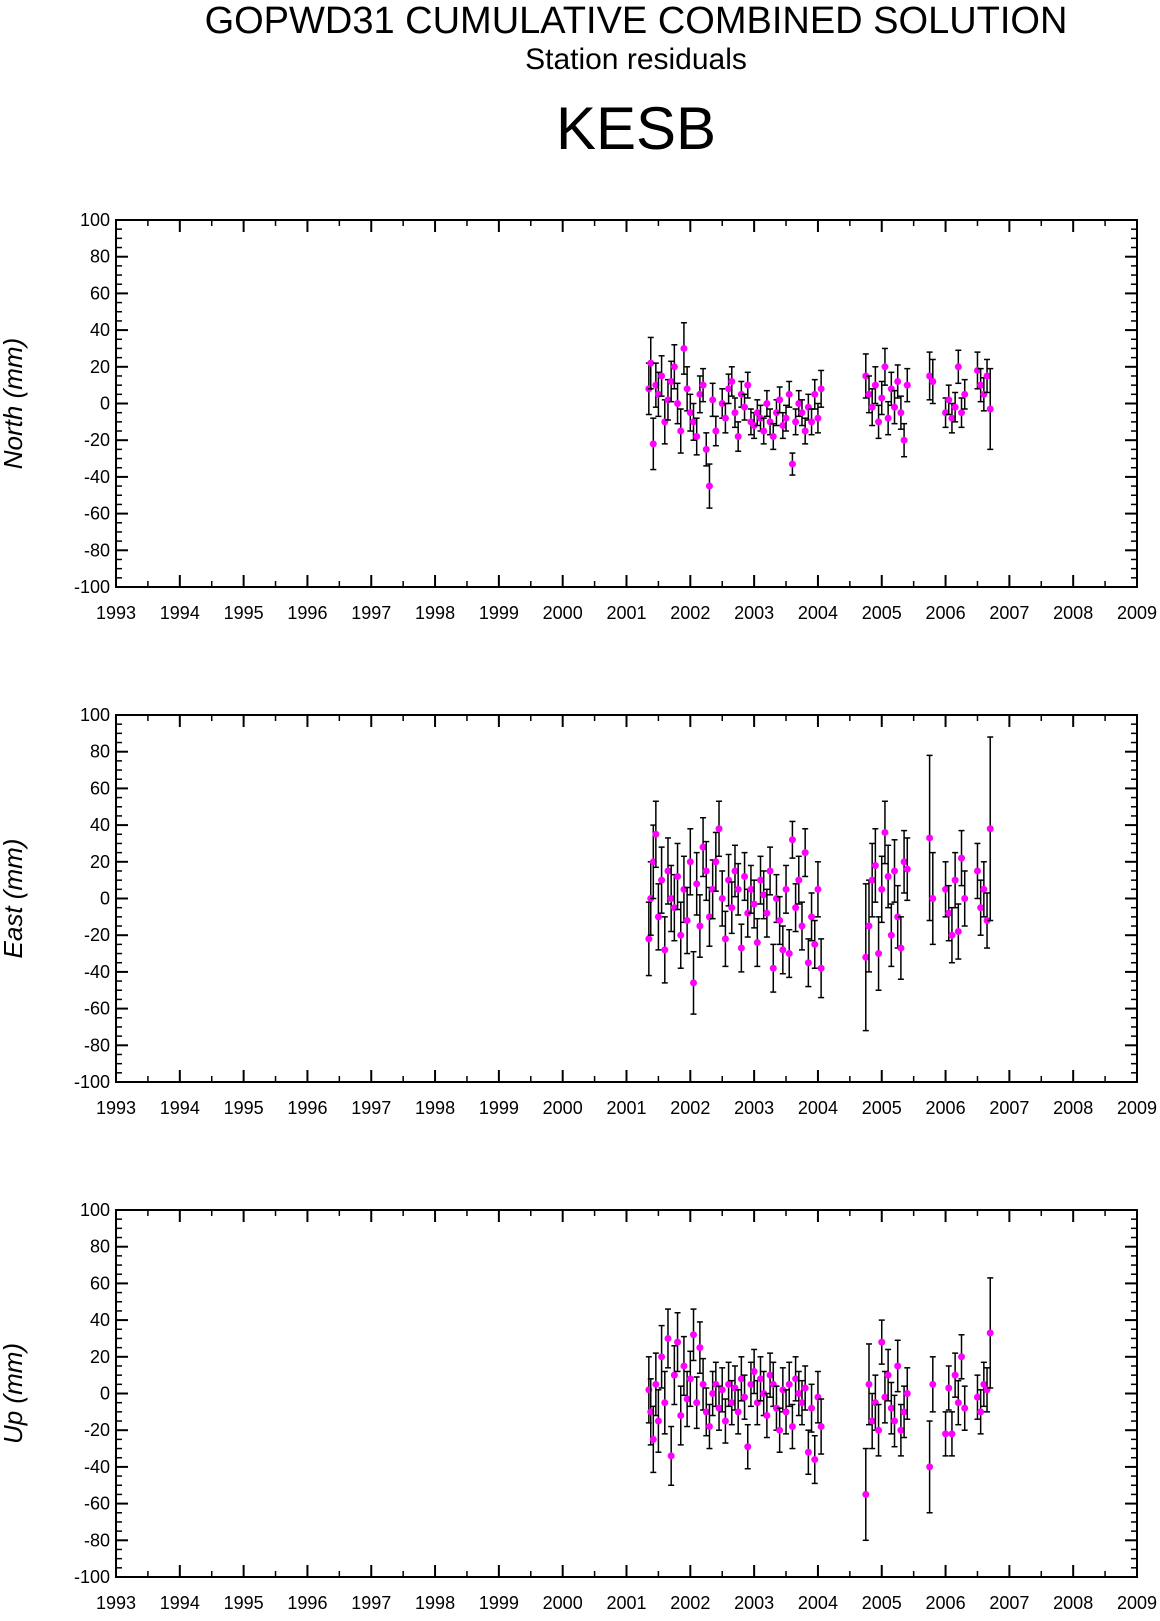  What do you see at coordinates (946, 613) in the screenshot?
I see `x-tick-label: 2006` at bounding box center [946, 613].